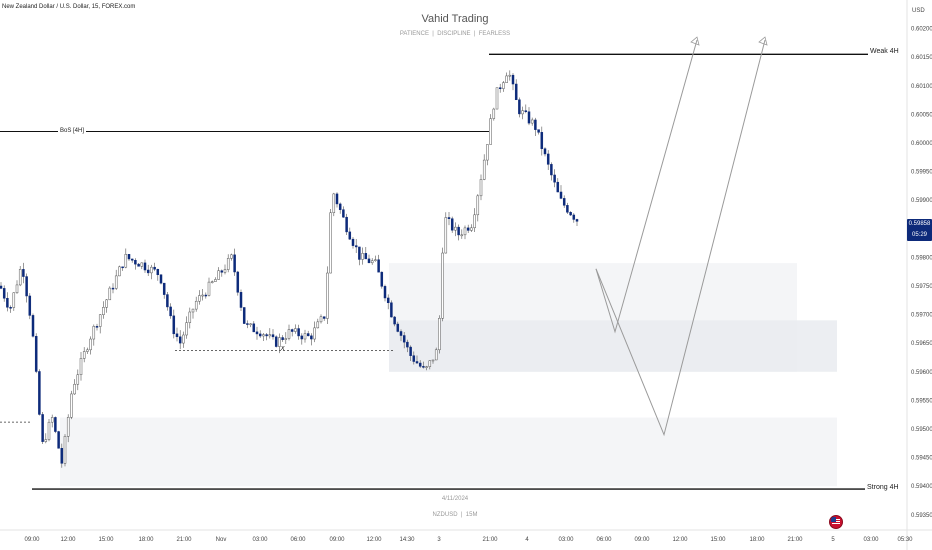 The width and height of the screenshot is (932, 550). Describe the element at coordinates (884, 51) in the screenshot. I see `weak-label: Weak 4H` at that location.